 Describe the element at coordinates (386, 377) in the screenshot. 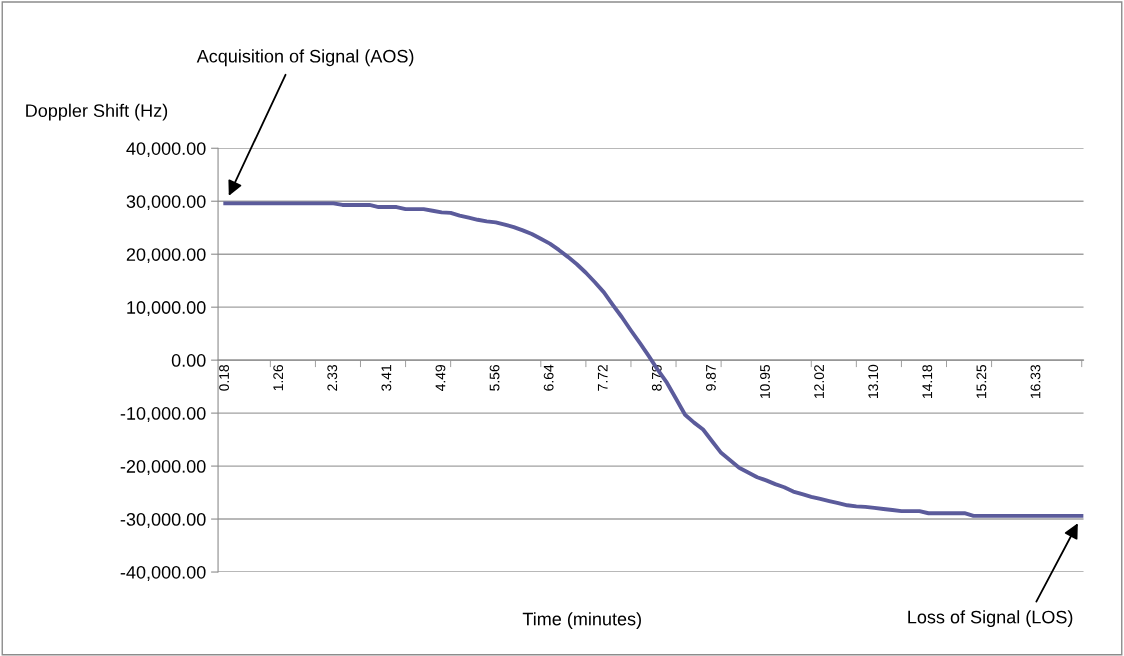

I see `x-tick-label: 3.41` at that location.